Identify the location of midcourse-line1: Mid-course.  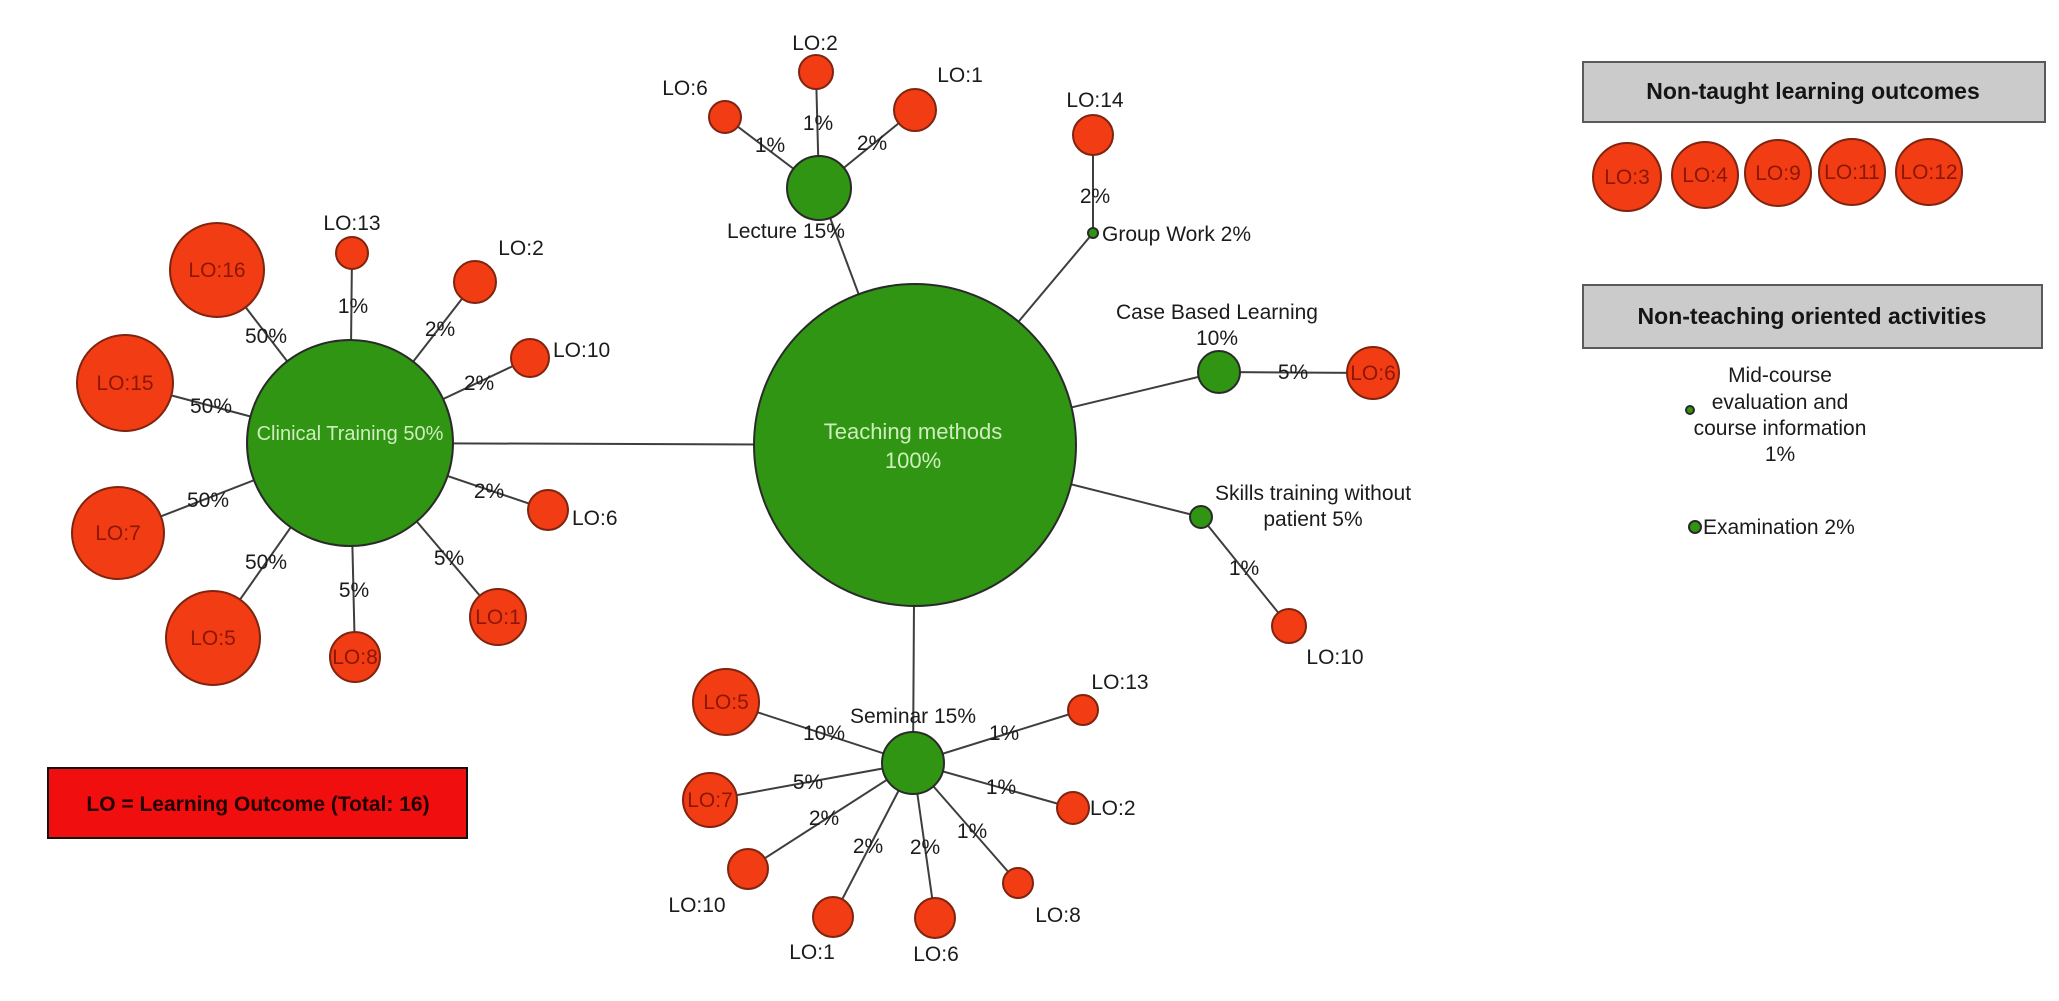
(1780, 375).